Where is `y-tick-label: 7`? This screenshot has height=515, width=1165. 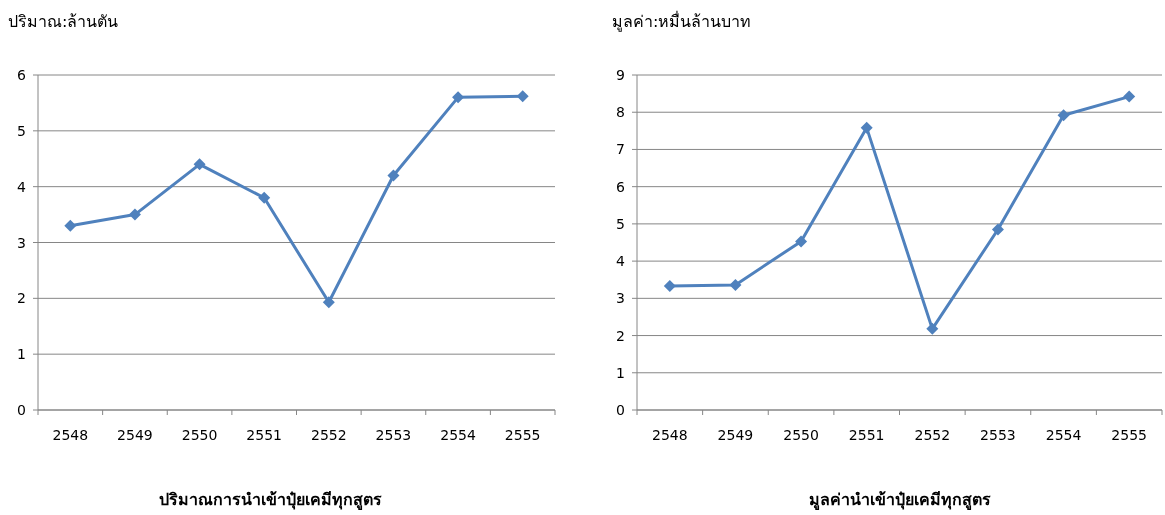 y-tick-label: 7 is located at coordinates (620, 149).